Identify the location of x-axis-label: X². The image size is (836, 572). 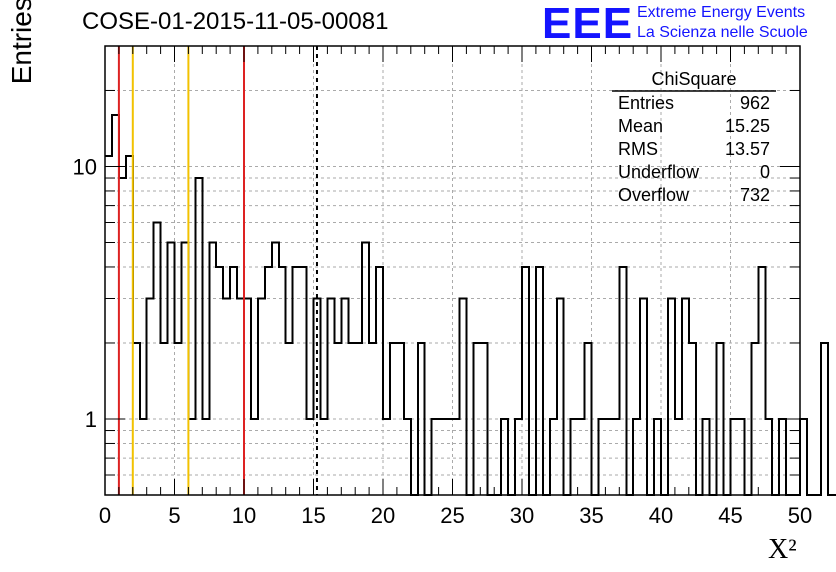
(782, 549).